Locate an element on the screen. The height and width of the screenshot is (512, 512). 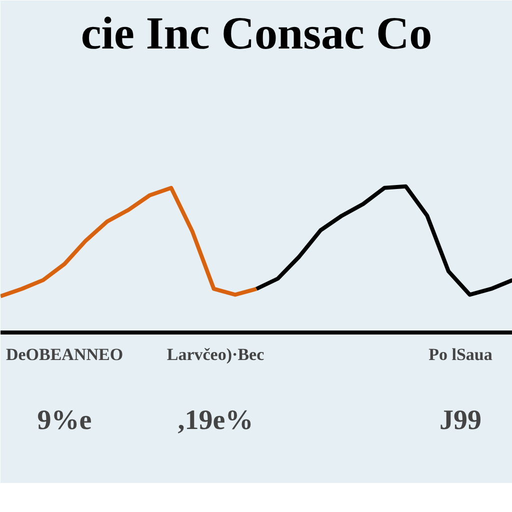
text: ,19e% is located at coordinates (216, 420).